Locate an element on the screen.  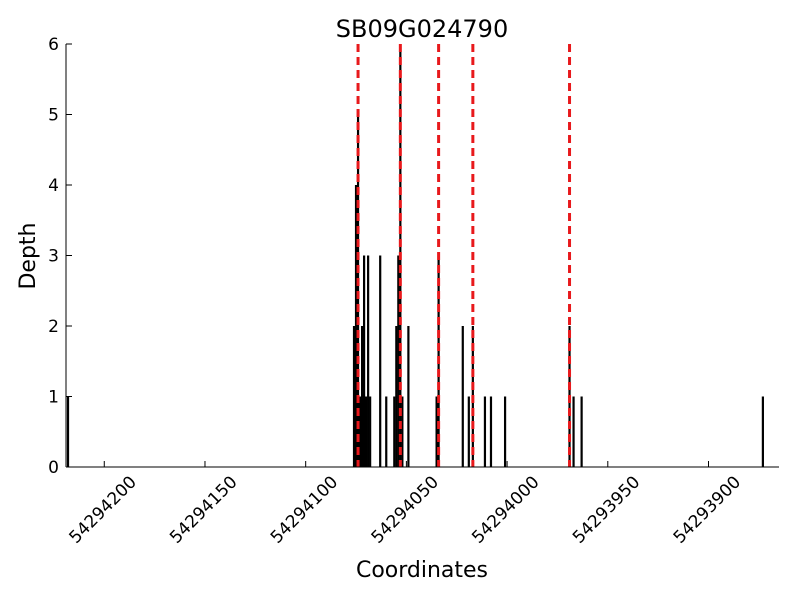
y-tick-label: 1 is located at coordinates (53, 398).